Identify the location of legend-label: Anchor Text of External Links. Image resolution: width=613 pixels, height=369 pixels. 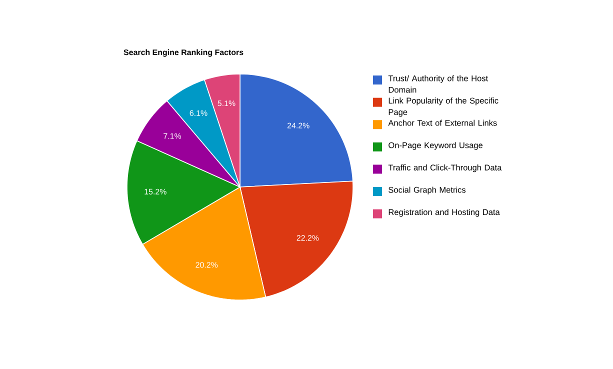
(442, 123).